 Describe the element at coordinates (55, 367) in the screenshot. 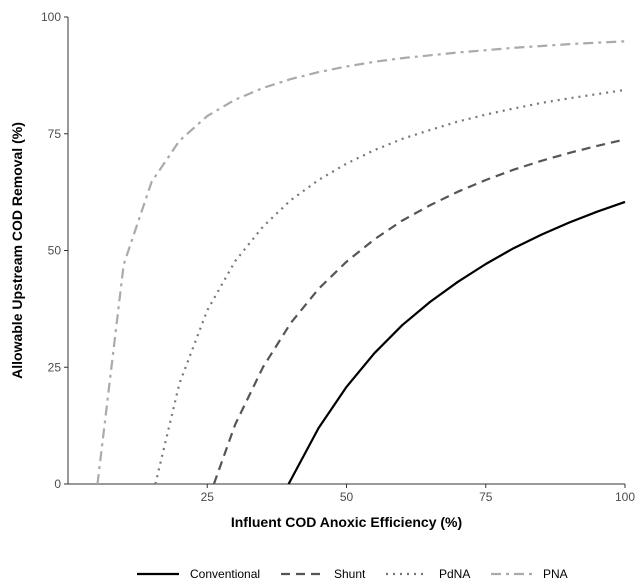

I see `y-tick-label: 25` at that location.